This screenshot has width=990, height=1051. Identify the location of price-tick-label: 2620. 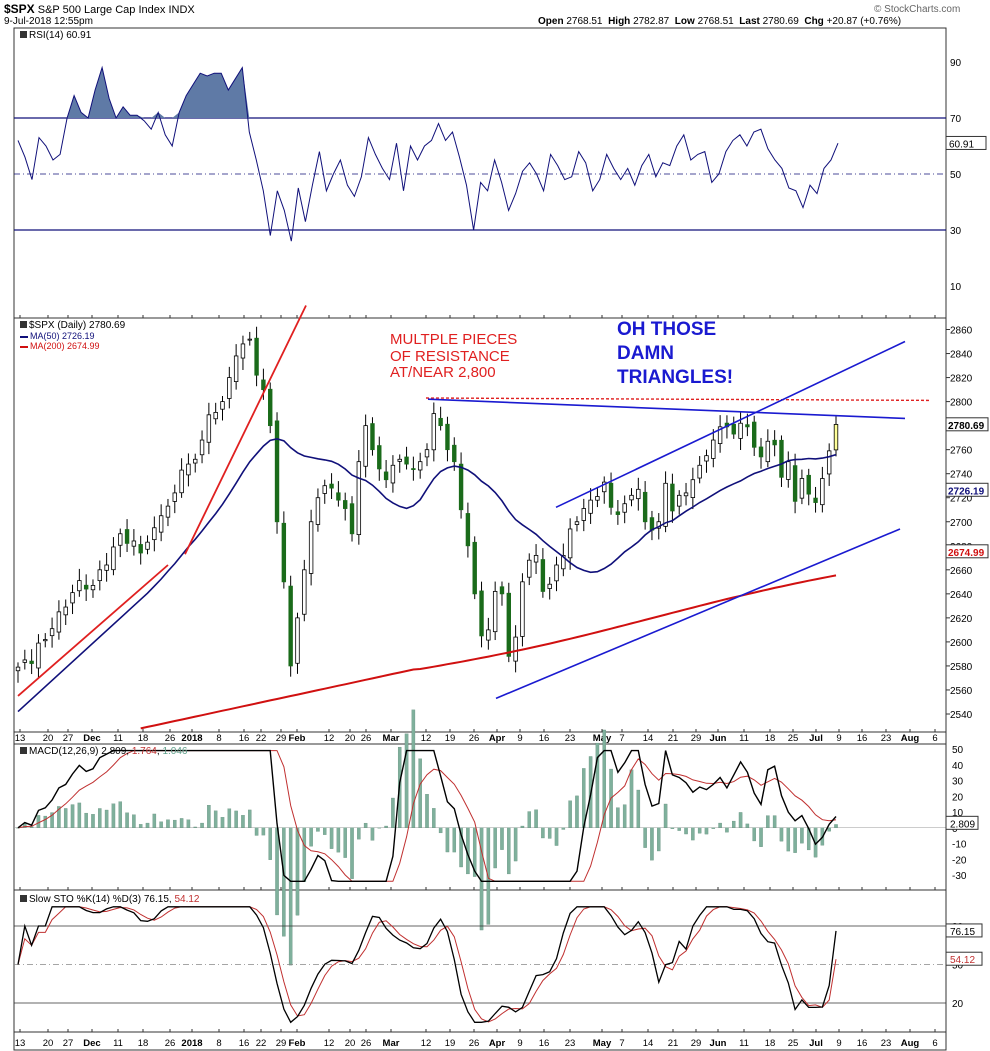
(961, 619).